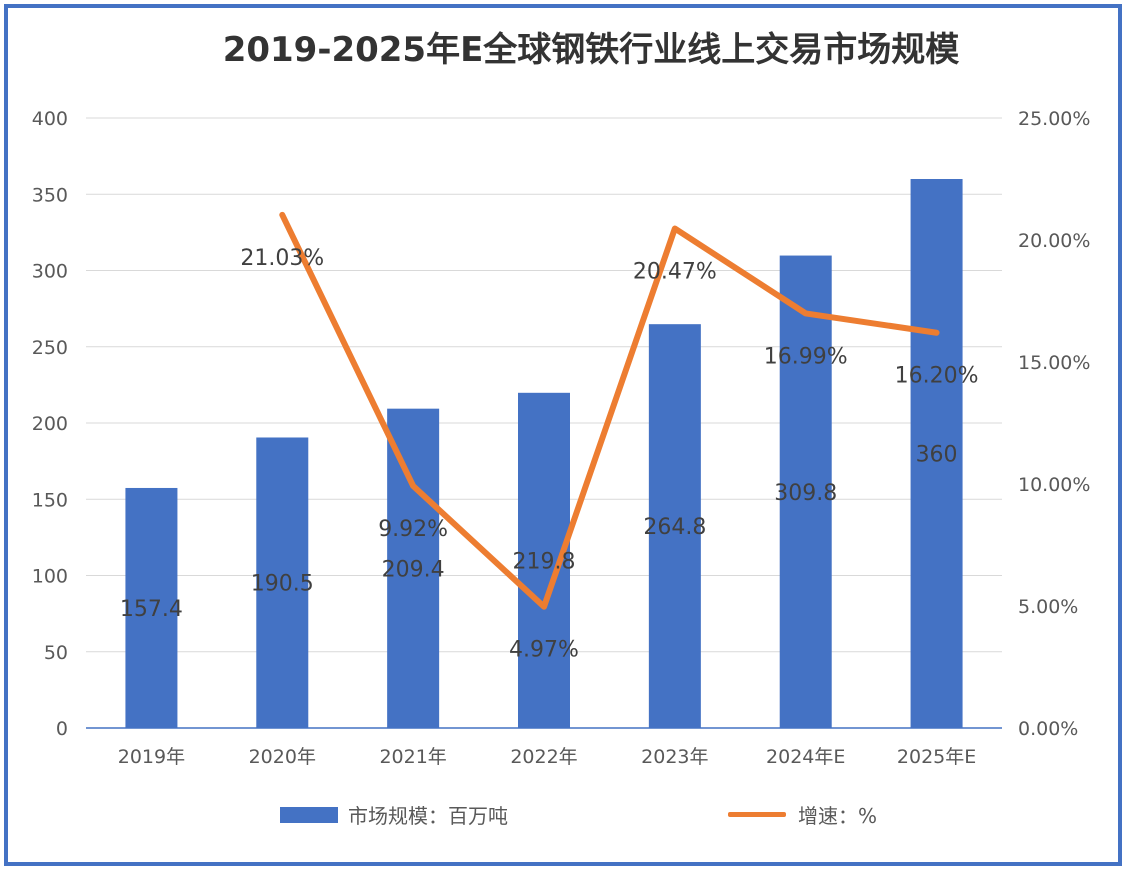 This screenshot has height=870, width=1126. I want to click on left-tick-label: 400, so click(50, 119).